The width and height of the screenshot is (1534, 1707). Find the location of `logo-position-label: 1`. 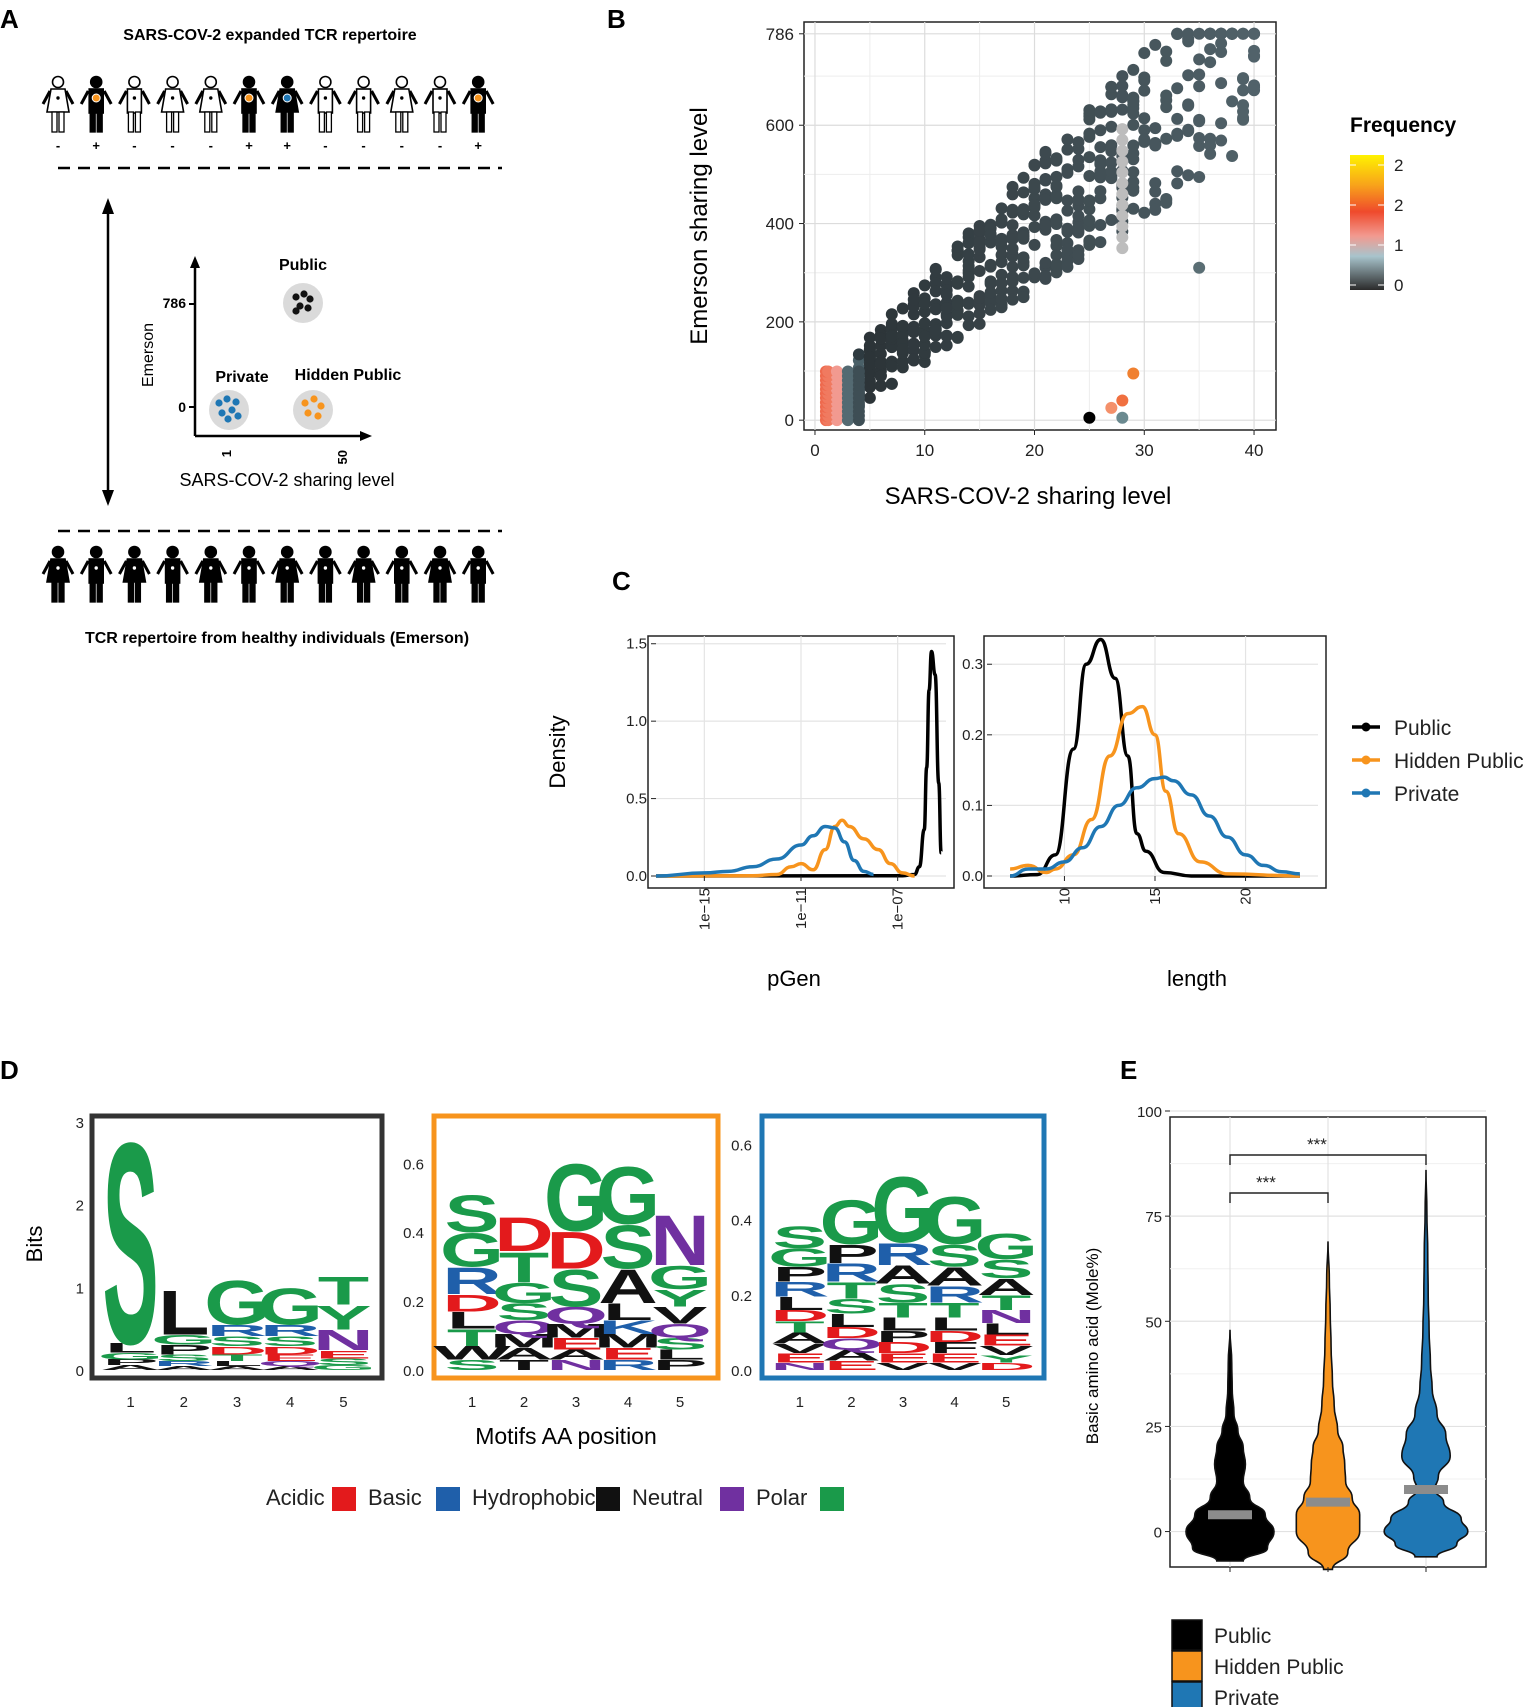

logo-position-label: 1 is located at coordinates (130, 1402).